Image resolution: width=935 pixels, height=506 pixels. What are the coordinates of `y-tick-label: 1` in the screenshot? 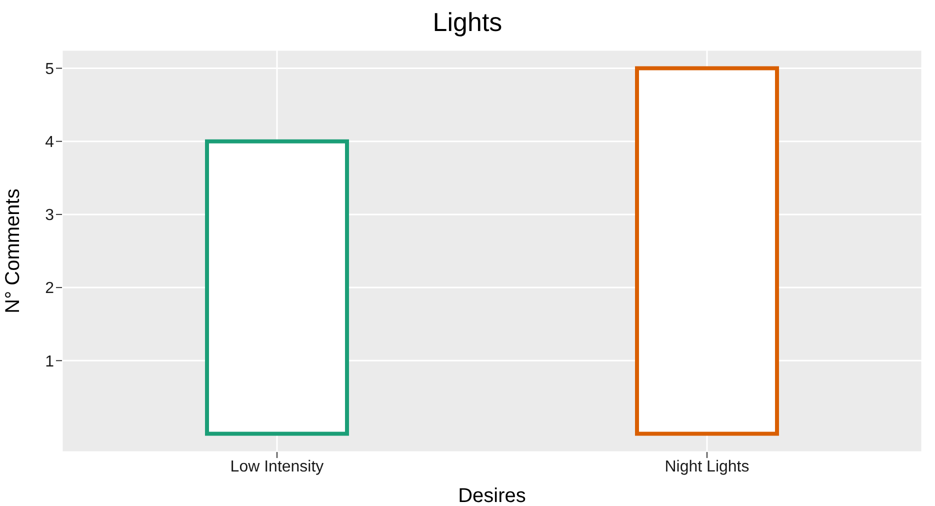 It's located at (49, 361).